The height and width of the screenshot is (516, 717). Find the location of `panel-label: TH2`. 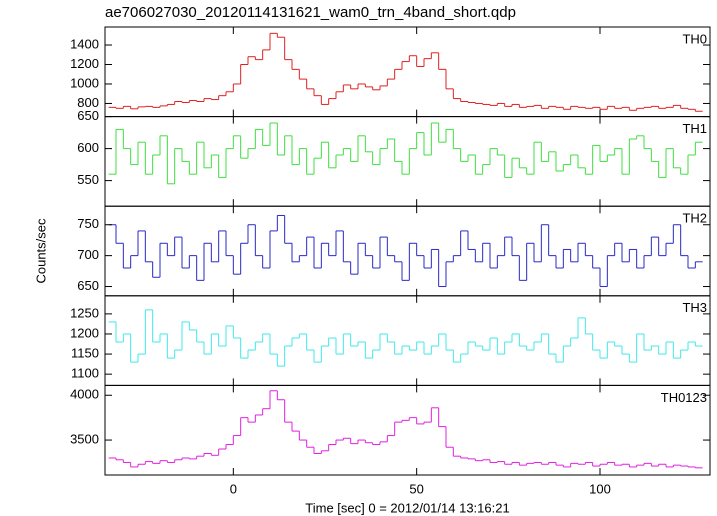

panel-label: TH2 is located at coordinates (694, 218).